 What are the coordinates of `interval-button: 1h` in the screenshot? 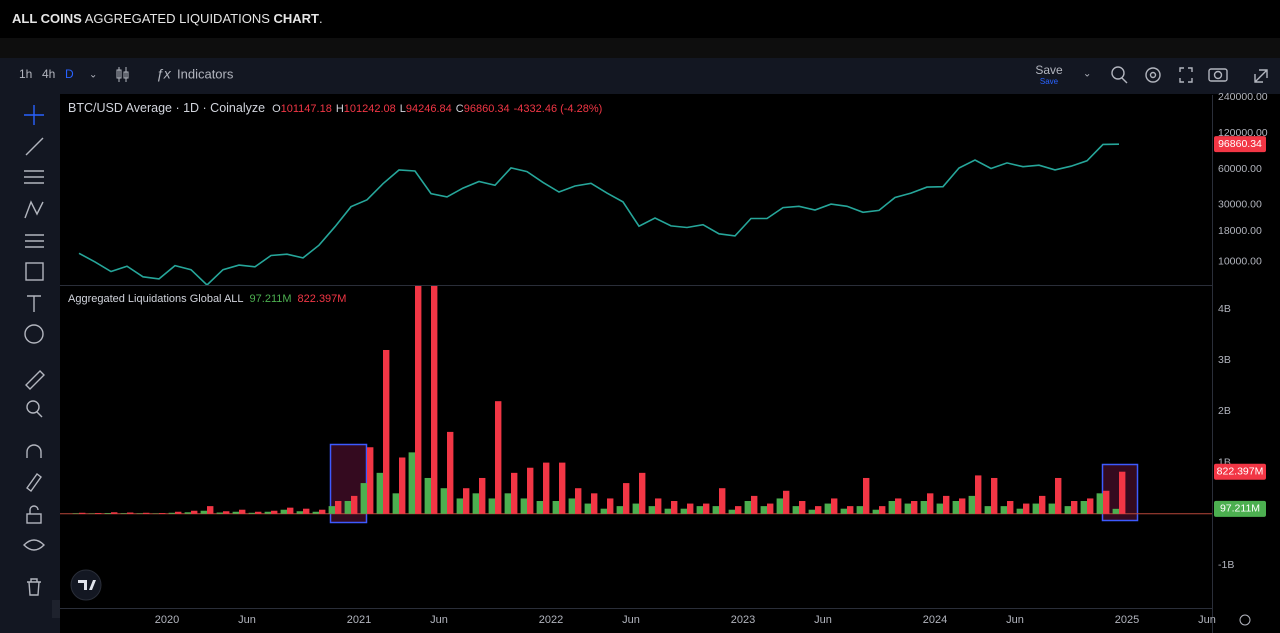 It's located at (25, 74).